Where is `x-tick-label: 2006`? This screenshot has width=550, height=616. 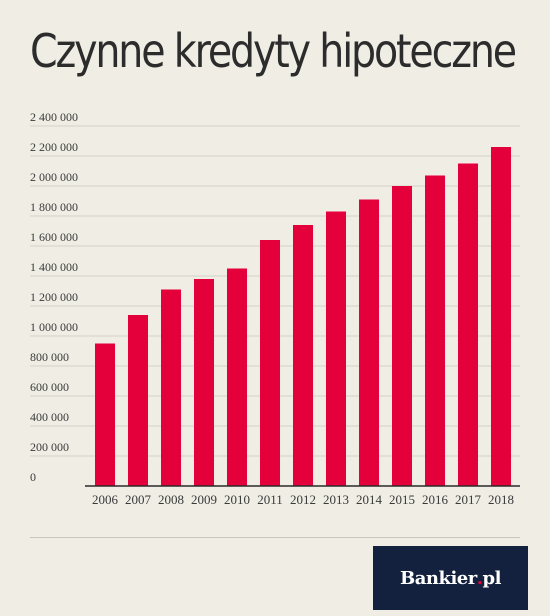 x-tick-label: 2006 is located at coordinates (105, 499).